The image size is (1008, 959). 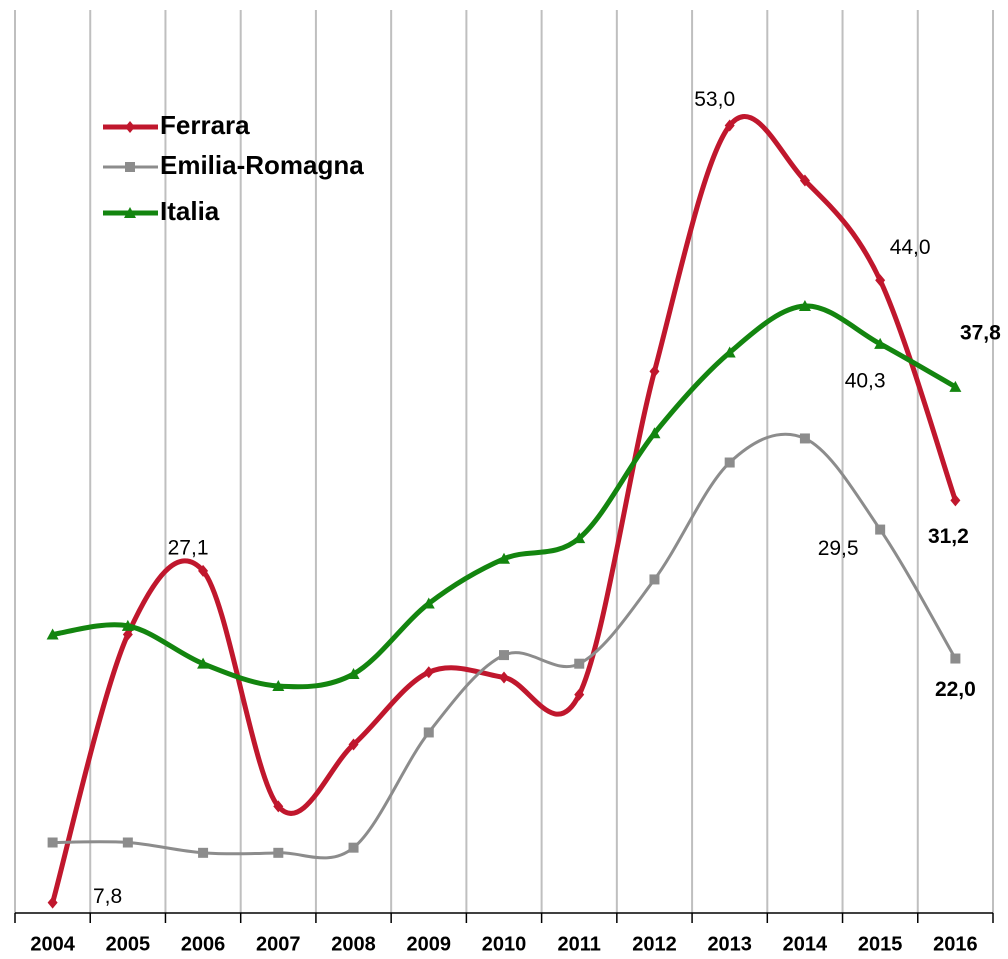 I want to click on legend-label: Emilia-Romagna, so click(x=262, y=165).